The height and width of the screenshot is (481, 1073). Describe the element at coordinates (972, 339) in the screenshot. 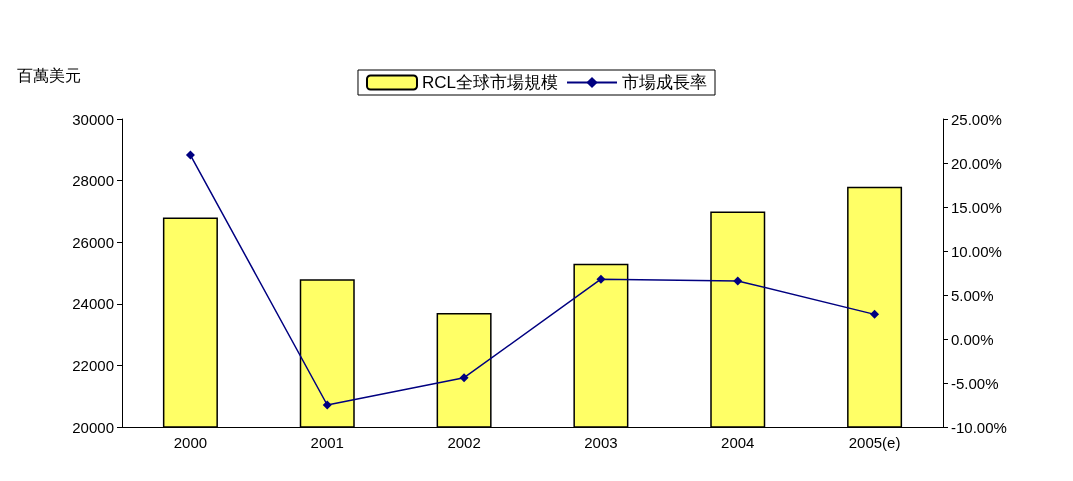

I see `y2-tick-label: 0.00%` at that location.